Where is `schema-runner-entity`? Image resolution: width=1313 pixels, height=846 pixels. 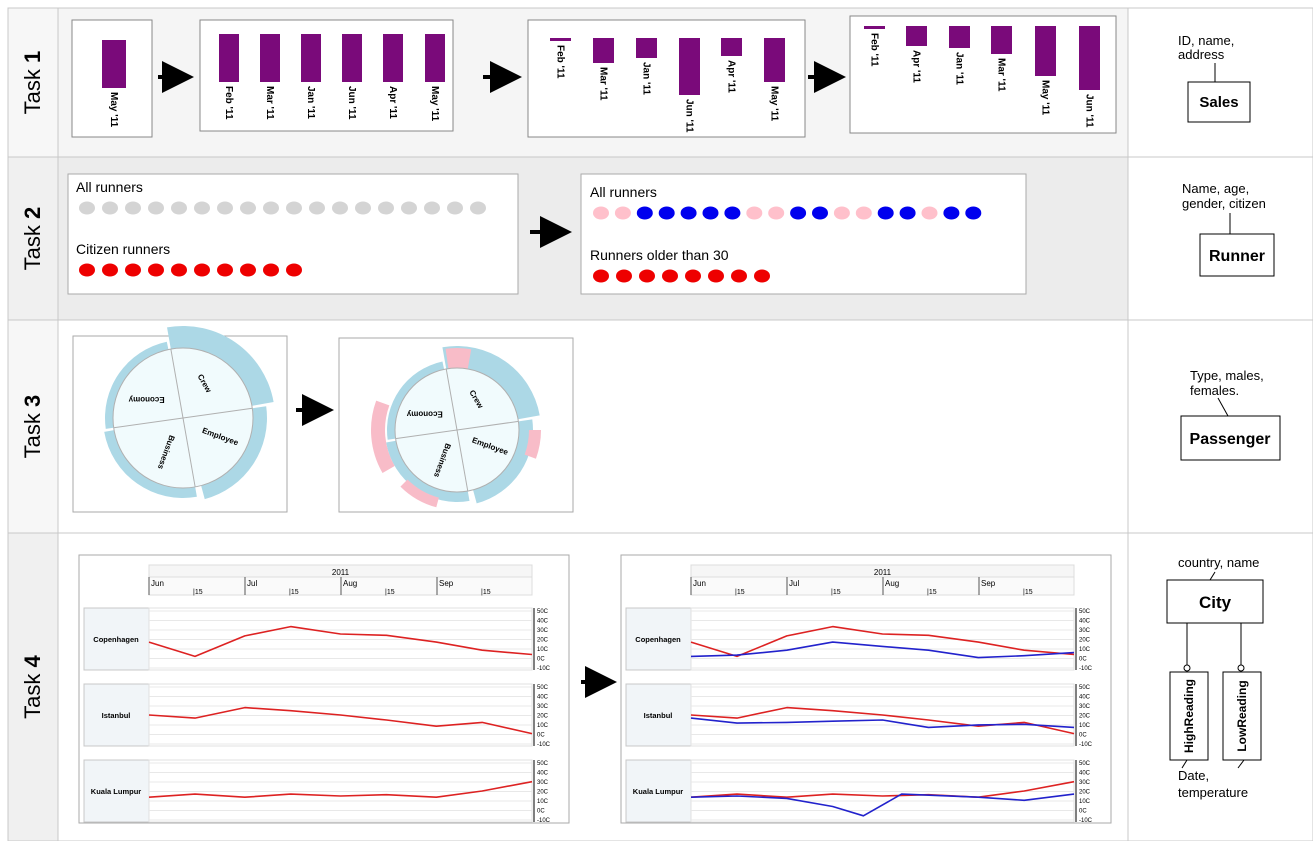
schema-runner-entity is located at coordinates (1237, 255).